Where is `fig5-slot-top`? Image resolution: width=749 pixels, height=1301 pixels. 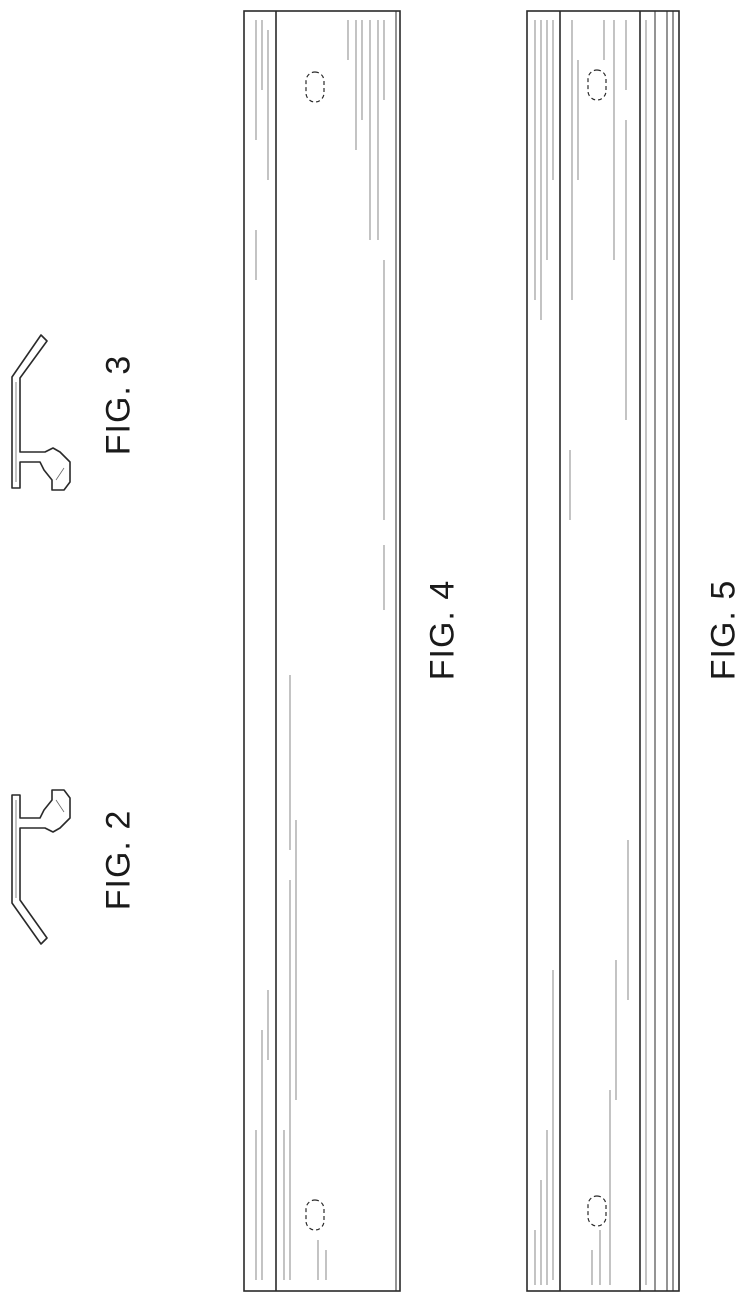
fig5-slot-top is located at coordinates (597, 85).